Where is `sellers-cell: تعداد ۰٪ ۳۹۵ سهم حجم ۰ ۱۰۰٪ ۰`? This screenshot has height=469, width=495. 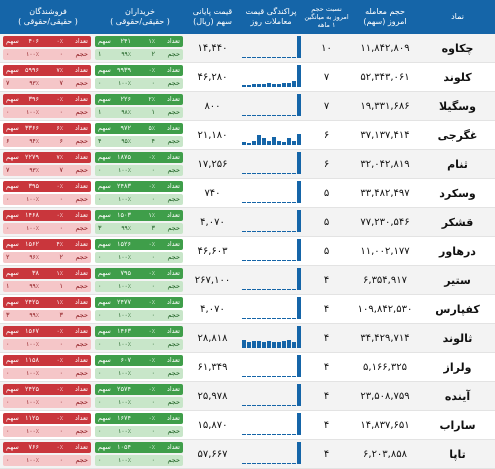 sellers-cell: تعداد ۰٪ ۳۹۵ سهم حجم ۰ ۱۰۰٪ ۰ is located at coordinates (47, 193).